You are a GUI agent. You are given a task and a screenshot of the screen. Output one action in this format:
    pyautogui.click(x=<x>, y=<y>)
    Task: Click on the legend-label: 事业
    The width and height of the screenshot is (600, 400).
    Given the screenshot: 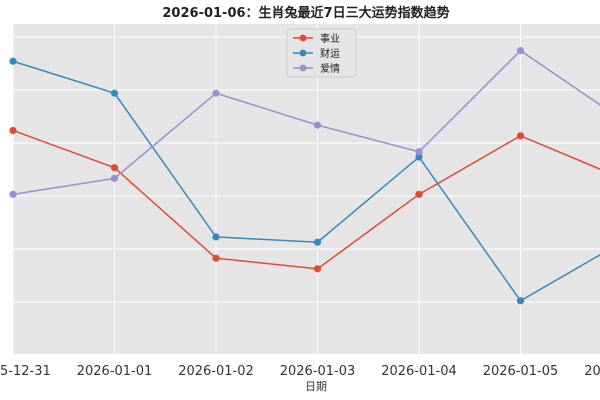 What is the action you would take?
    pyautogui.click(x=330, y=38)
    